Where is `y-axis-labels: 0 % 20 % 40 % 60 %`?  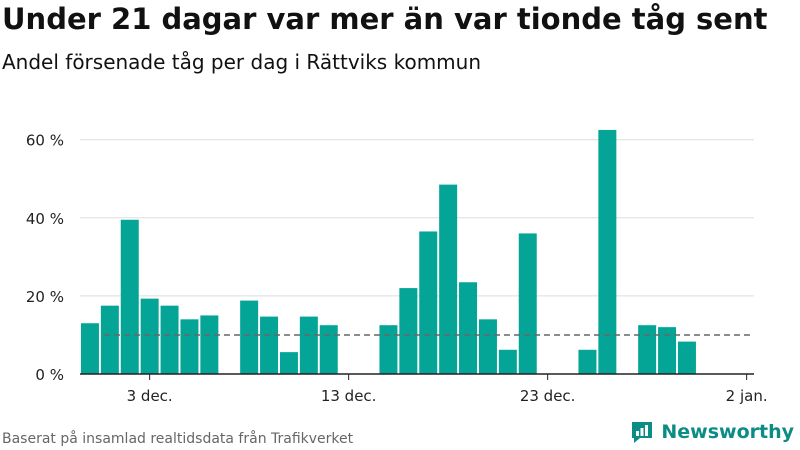 y-axis-labels: 0 % 20 % 40 % 60 % is located at coordinates (45, 258).